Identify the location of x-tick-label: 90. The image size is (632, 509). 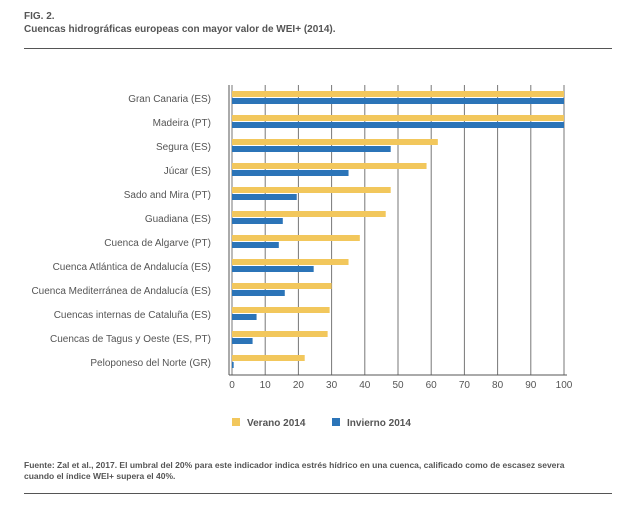
(531, 385).